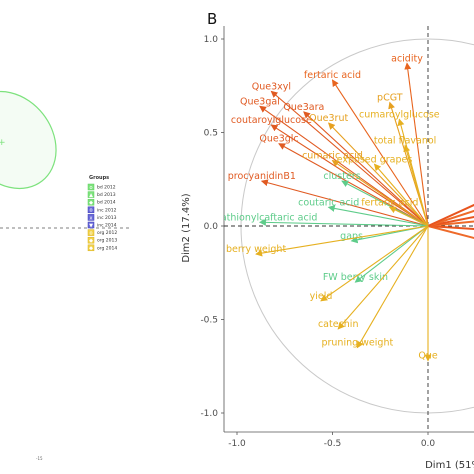 This screenshot has height=474, width=474. What do you see at coordinates (328, 118) in the screenshot?
I see `variable-label: Que3rut` at bounding box center [328, 118].